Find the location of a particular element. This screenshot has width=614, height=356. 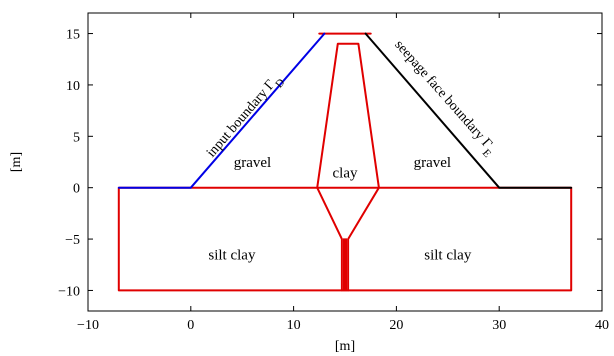

y-tick-label: −5 is located at coordinates (72, 240).